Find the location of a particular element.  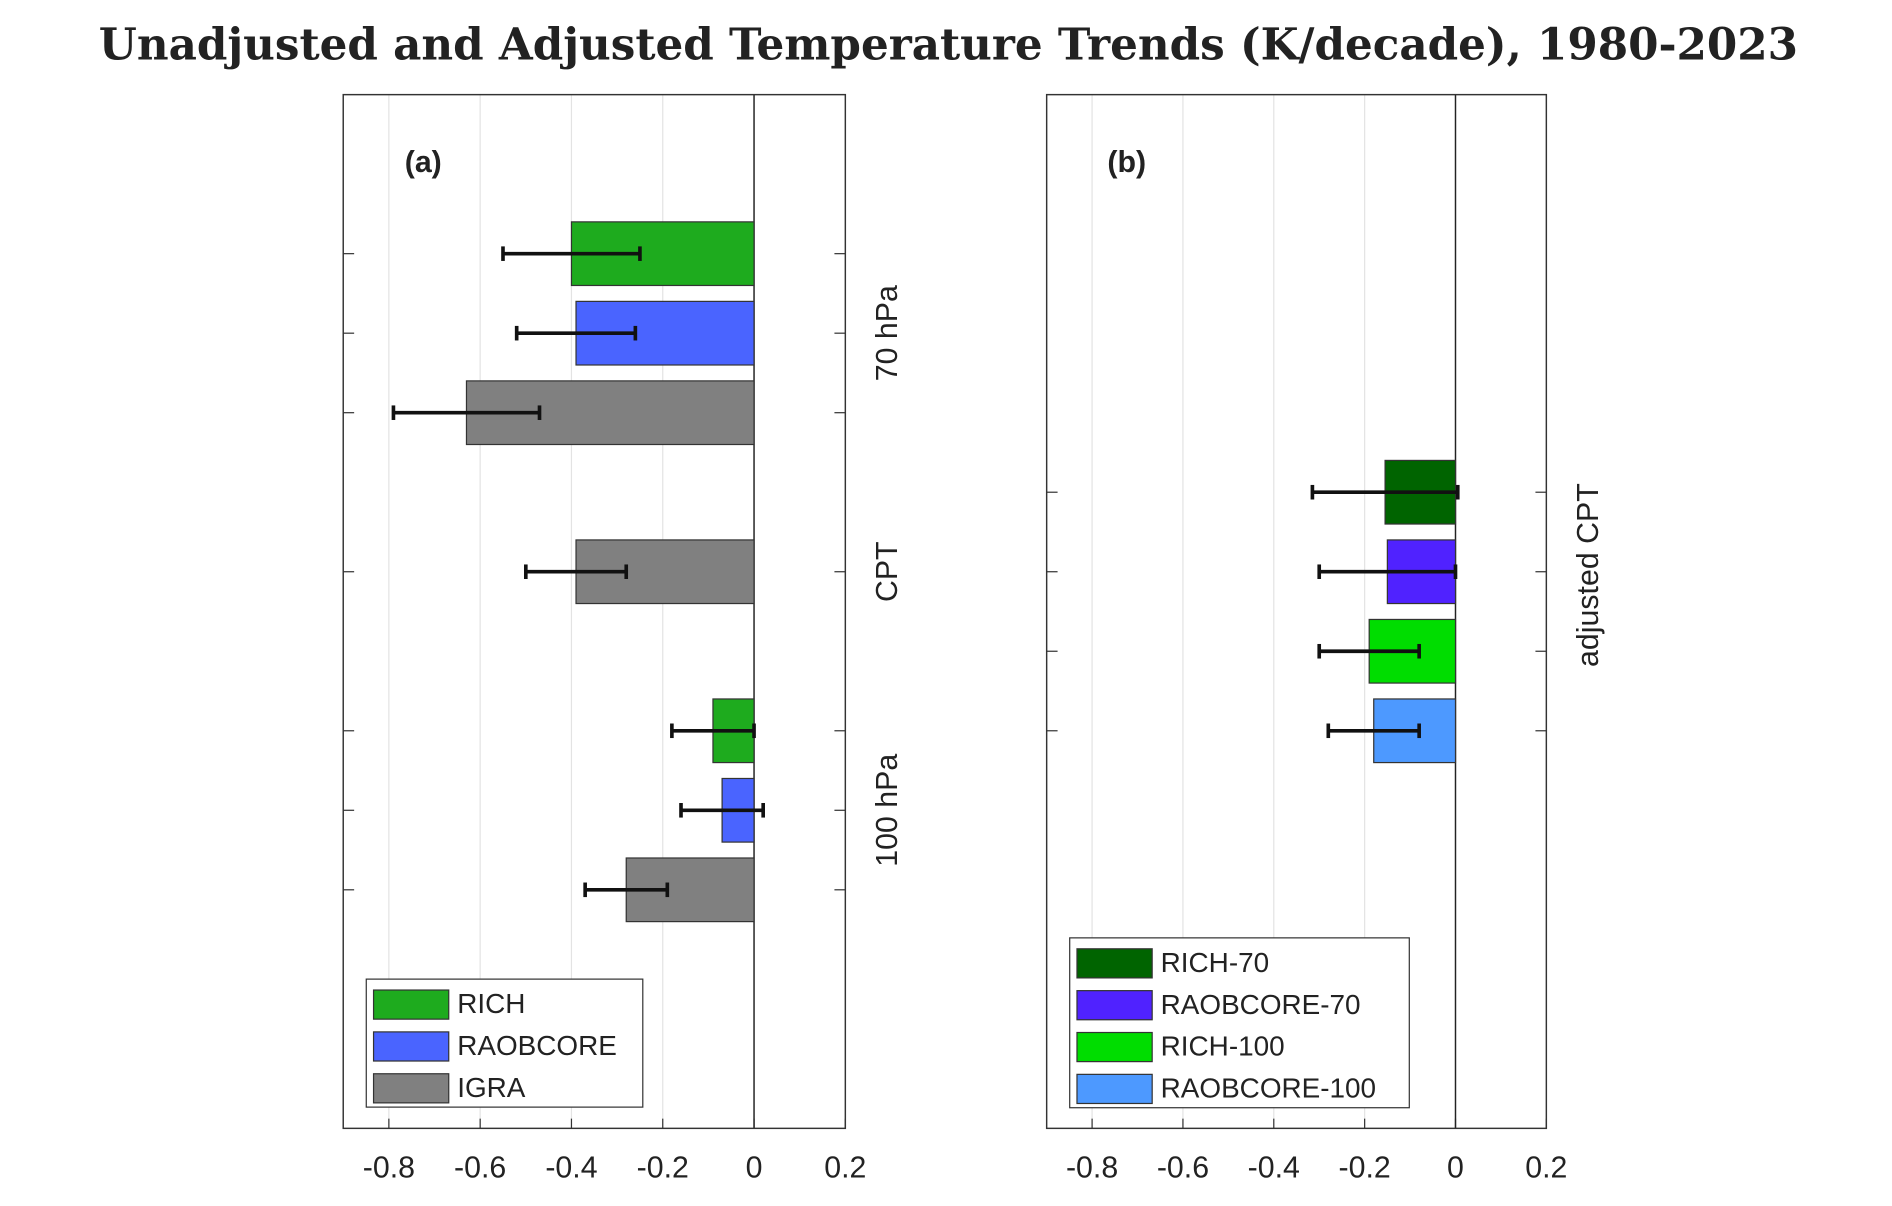

category-label: 70 hPa is located at coordinates (887, 333).